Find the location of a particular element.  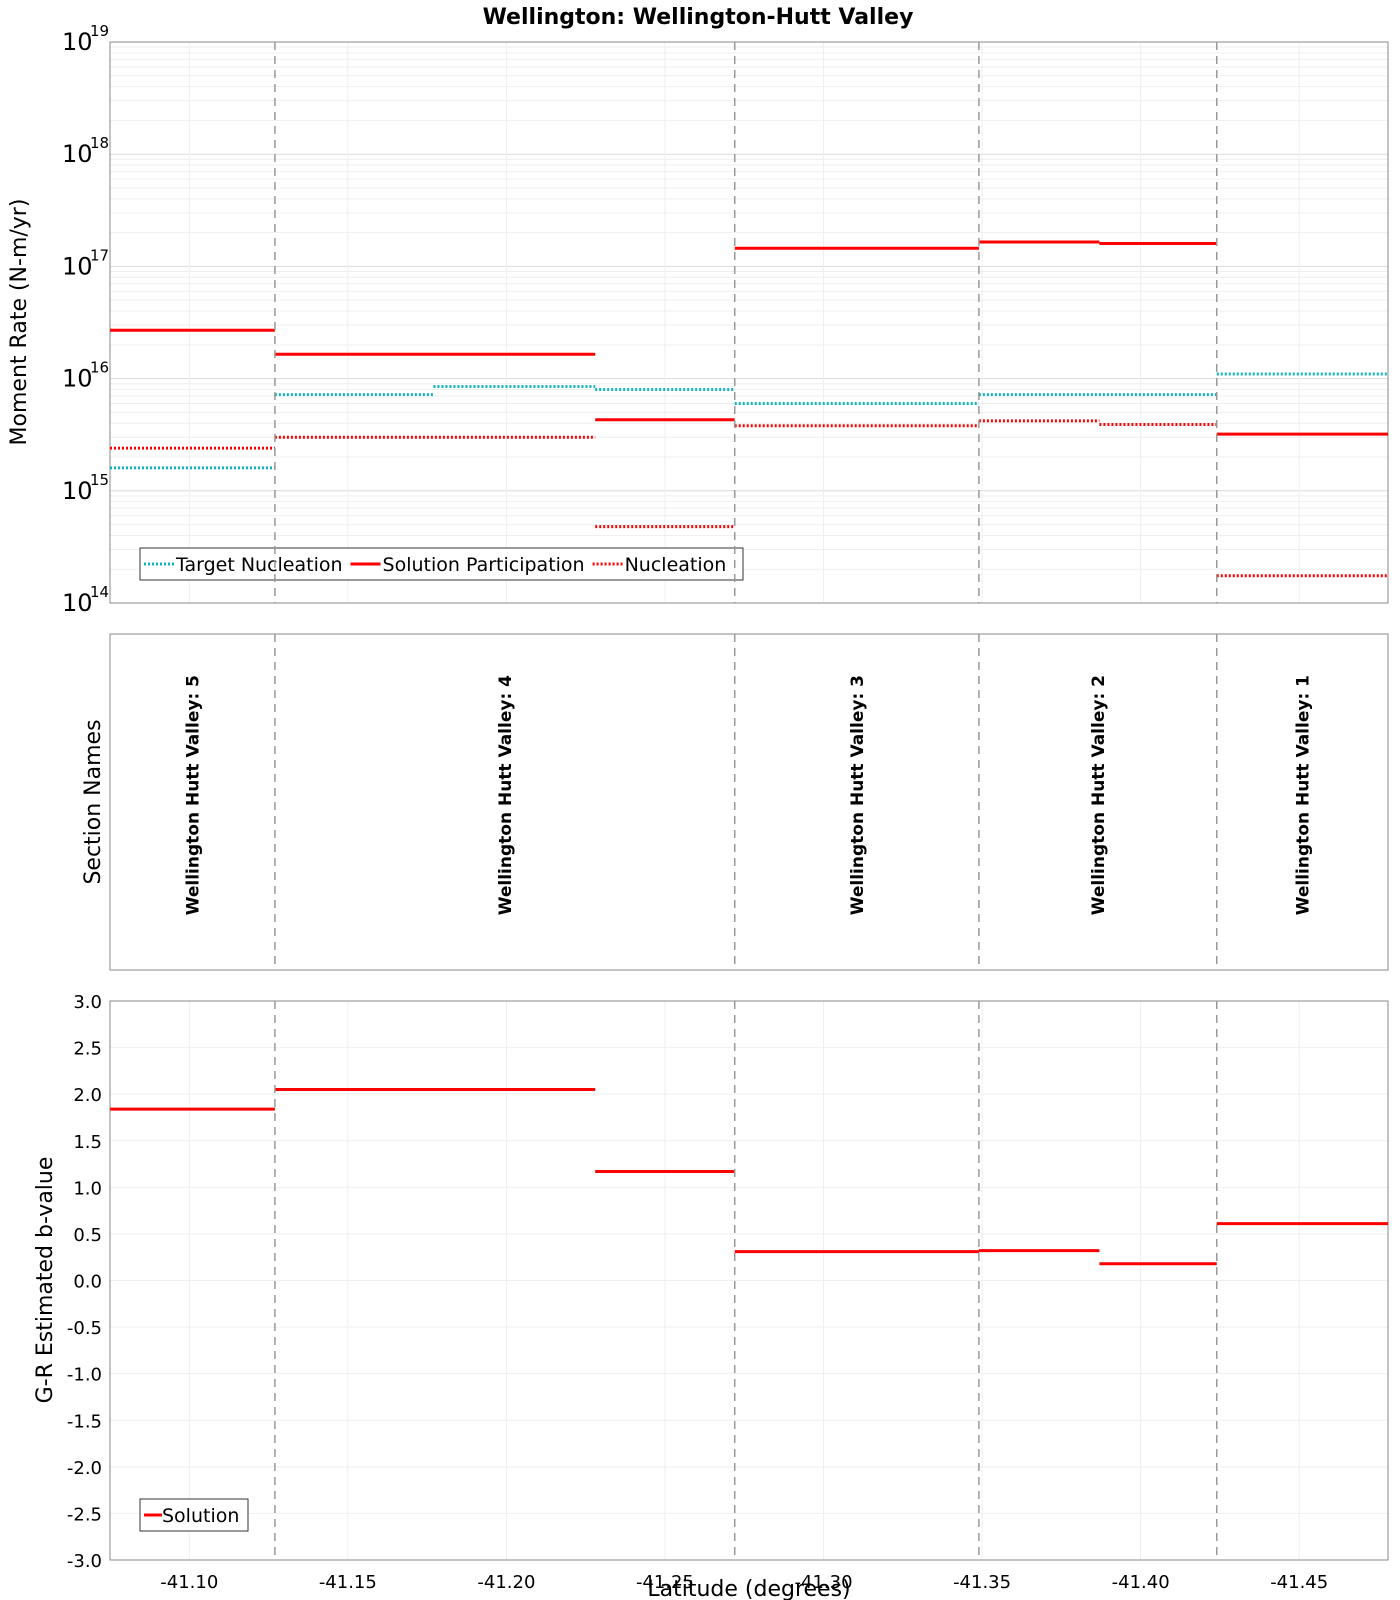

y-tick-exponent: 17 is located at coordinates (99, 255).